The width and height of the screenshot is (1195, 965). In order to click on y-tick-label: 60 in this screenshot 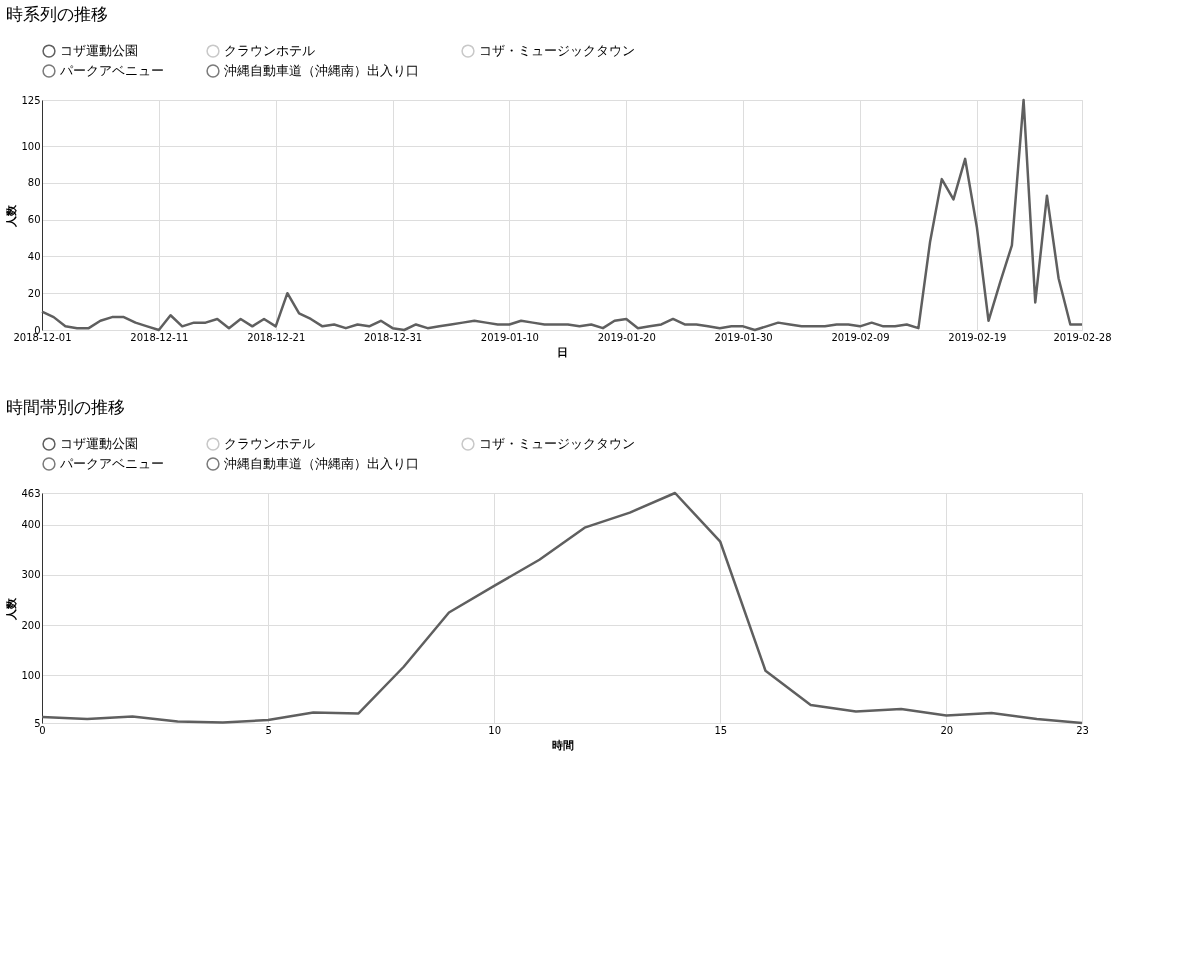, I will do `click(34, 220)`.